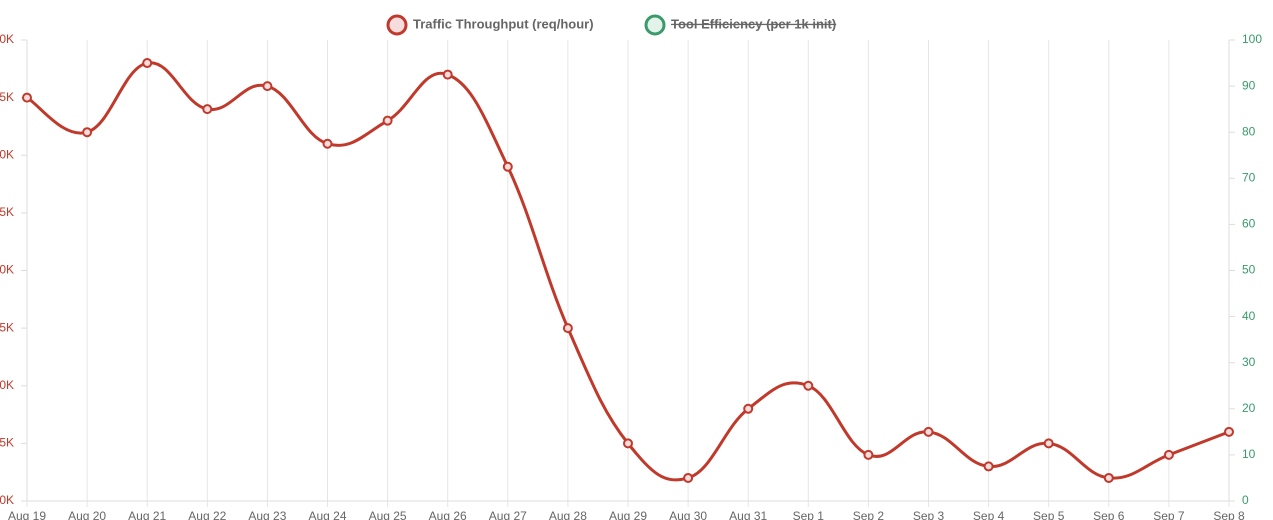 The height and width of the screenshot is (520, 1273). What do you see at coordinates (929, 514) in the screenshot?
I see `x-tick-label: Sep 3` at bounding box center [929, 514].